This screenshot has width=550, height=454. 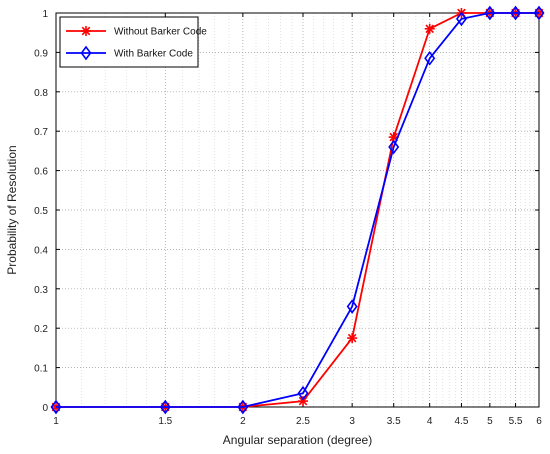 I want to click on legend-entry: With Barker Code, so click(x=129, y=53).